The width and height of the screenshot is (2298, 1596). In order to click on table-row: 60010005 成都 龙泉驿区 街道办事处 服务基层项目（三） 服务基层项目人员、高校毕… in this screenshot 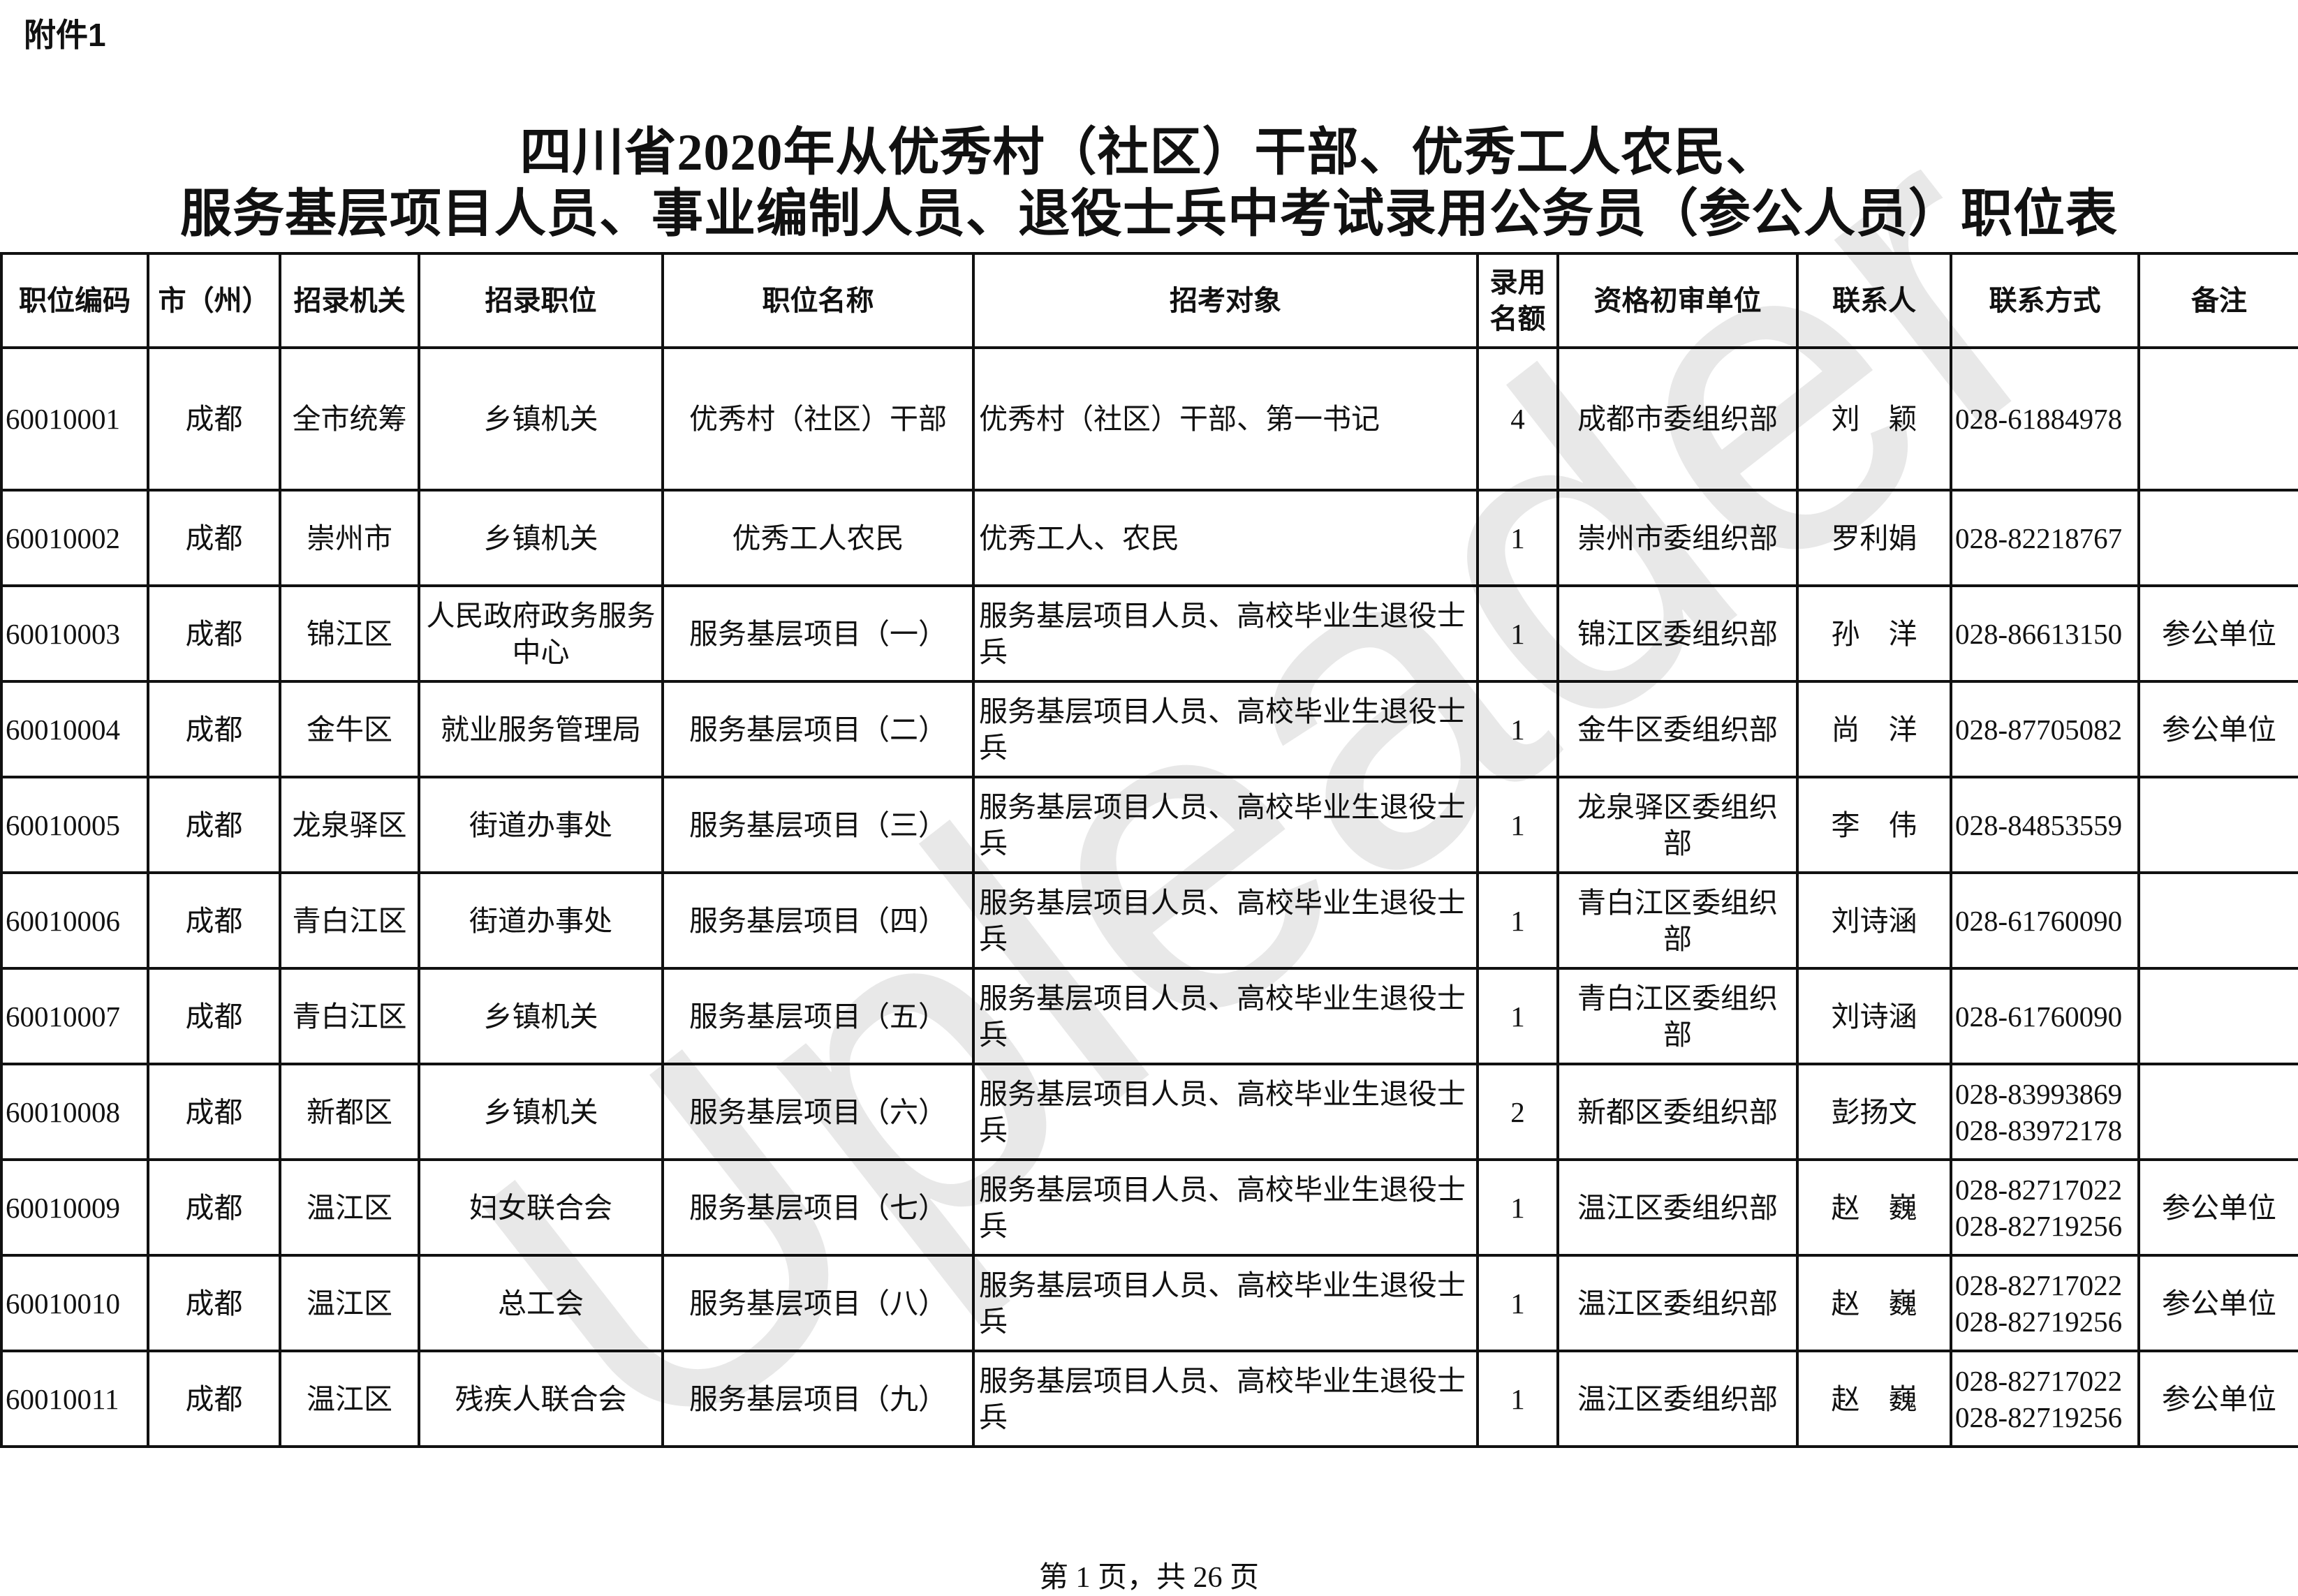, I will do `click(1149, 825)`.